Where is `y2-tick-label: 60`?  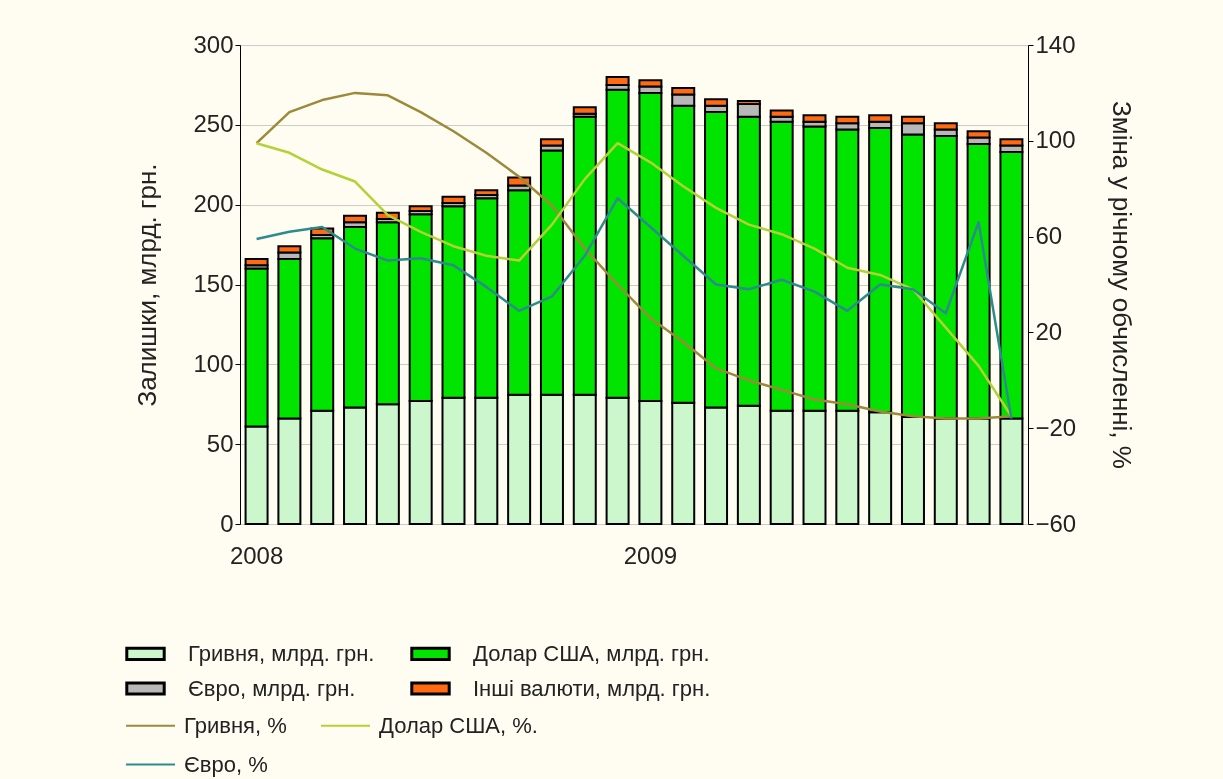 y2-tick-label: 60 is located at coordinates (1049, 236).